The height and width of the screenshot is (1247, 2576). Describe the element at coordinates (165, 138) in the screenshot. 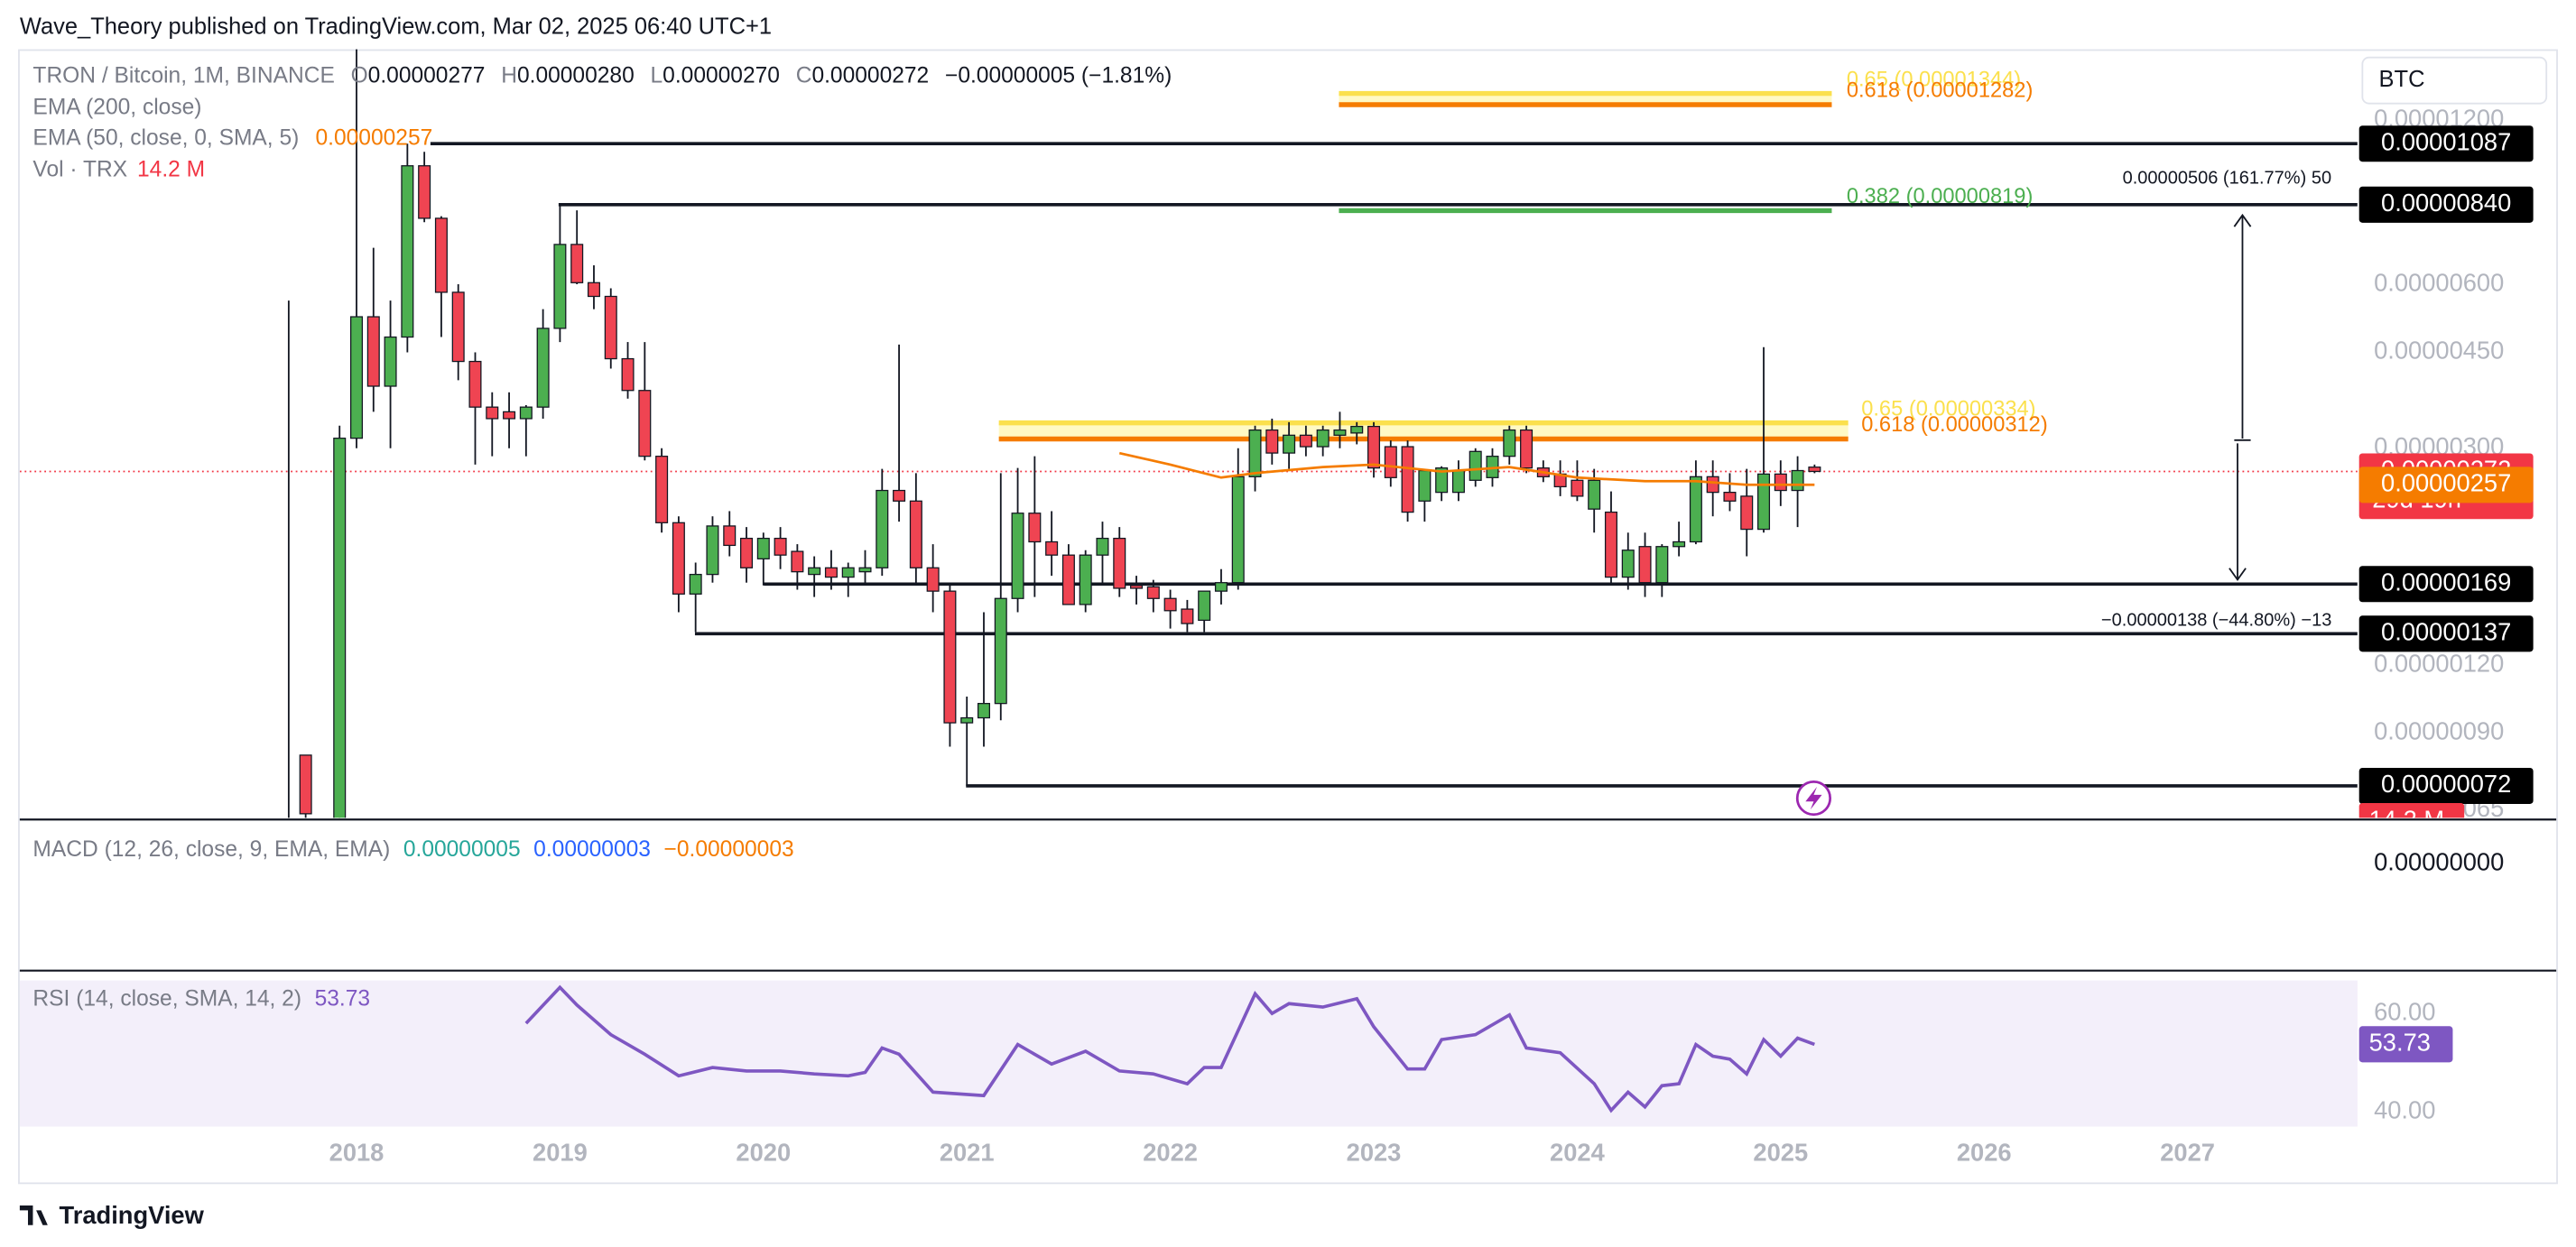

I see `ema50-title: EMA (50, close, 0, SMA, 5)` at that location.